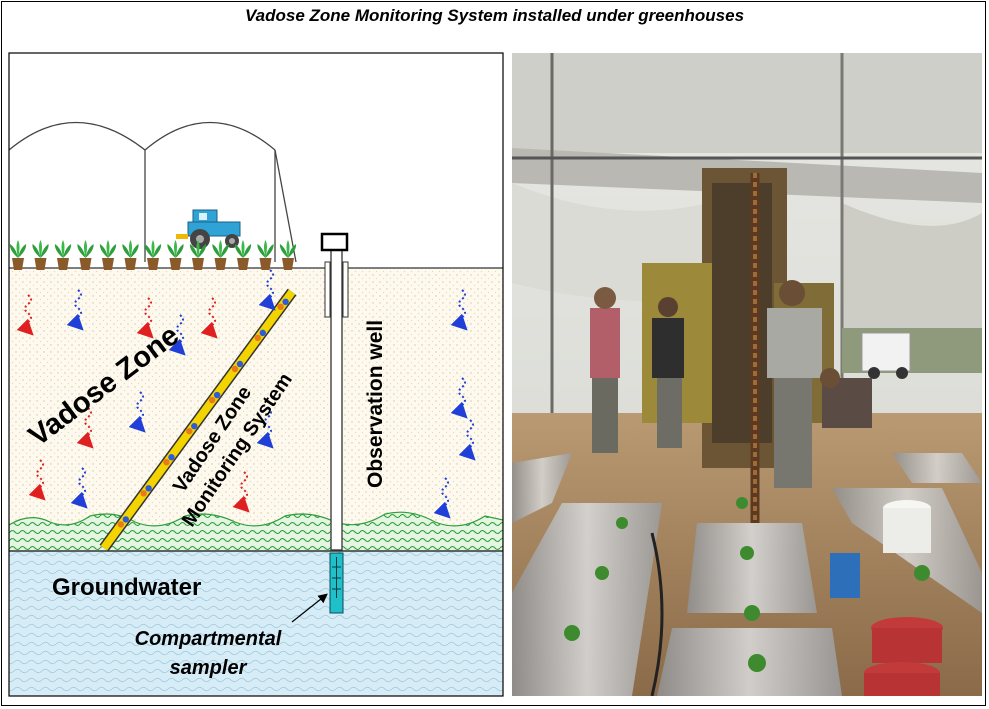 Image resolution: width=989 pixels, height=709 pixels. Describe the element at coordinates (126, 587) in the screenshot. I see `groundwater-label: Groundwater` at that location.